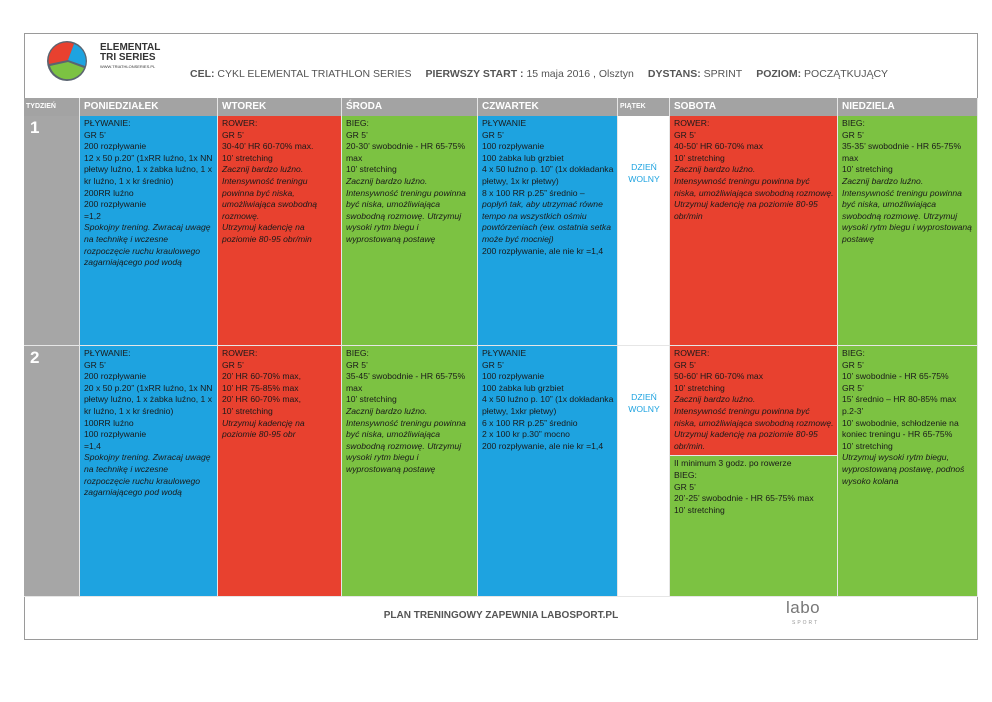  I want to click on exercise: 20’-25’ swobodnie - HR 65-75% max, so click(744, 498).